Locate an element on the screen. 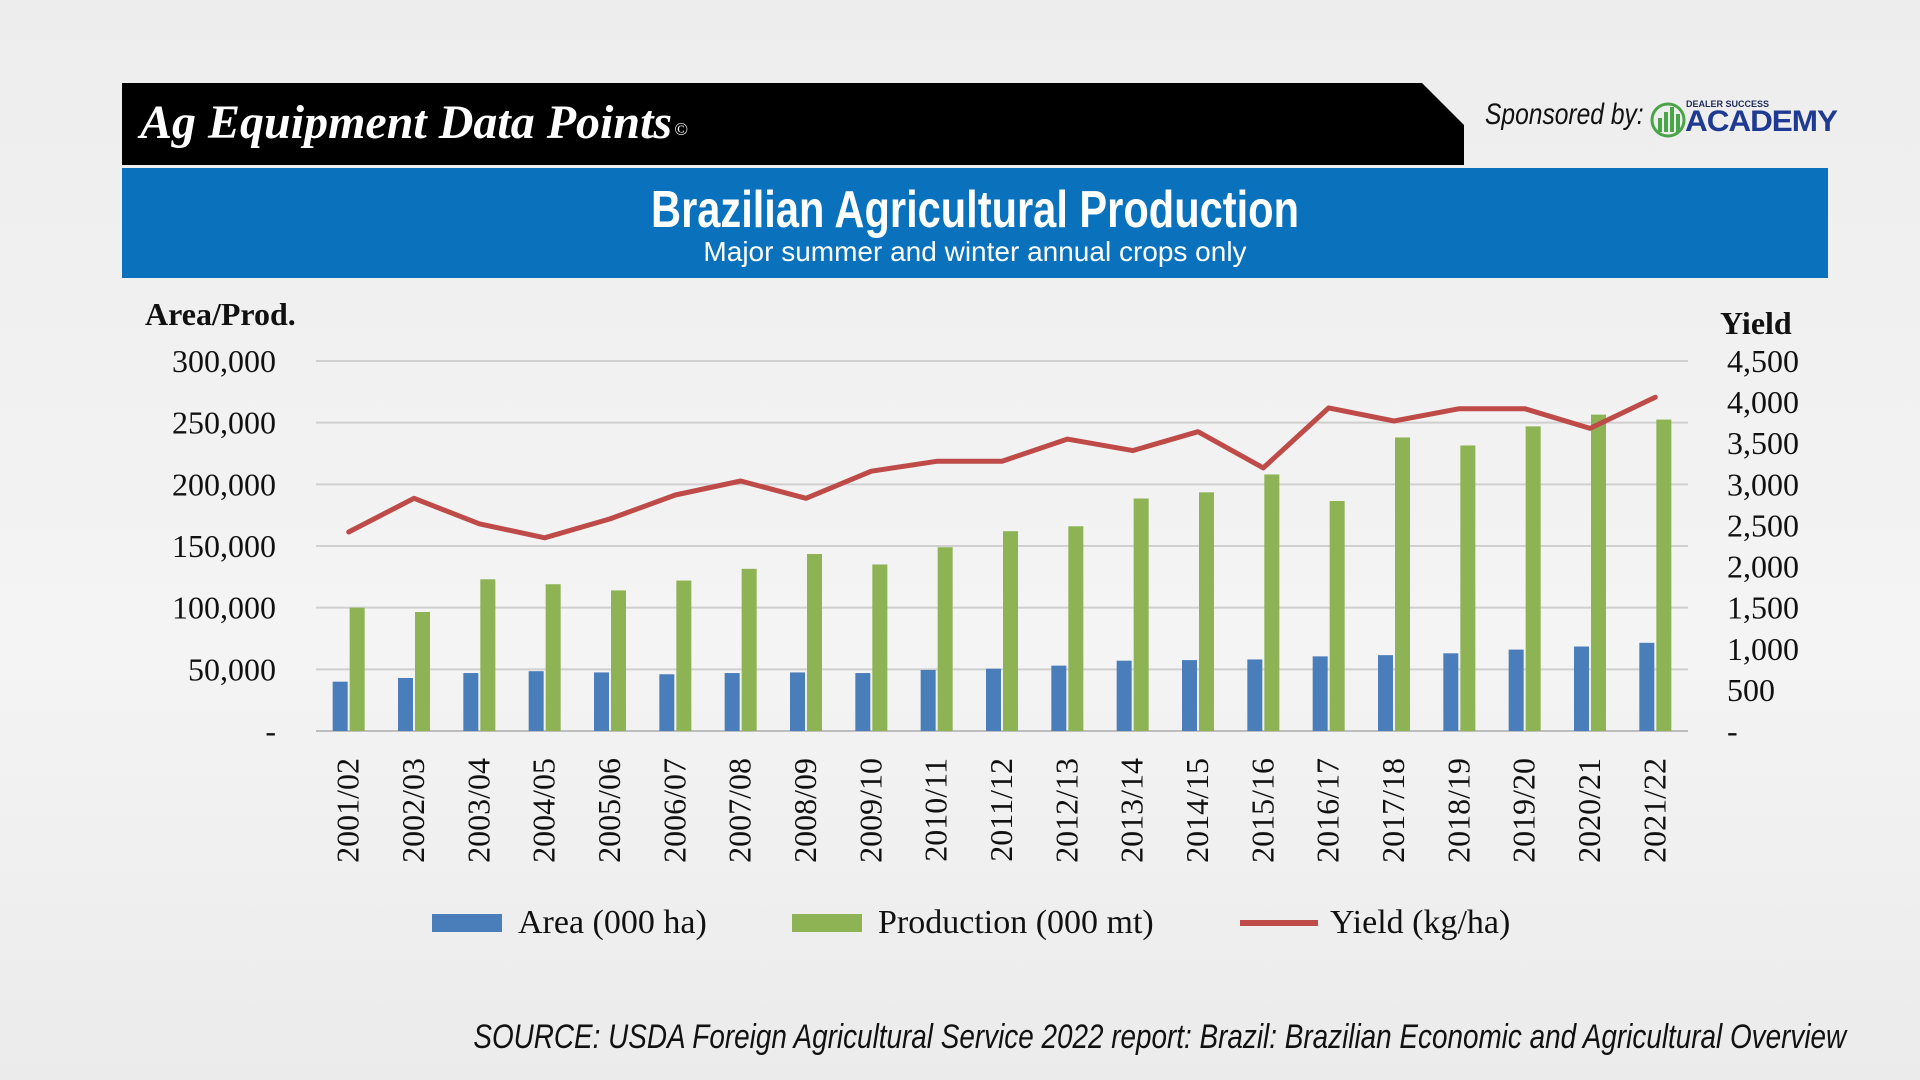 The image size is (1920, 1080). x-tick-label: 2010/11 is located at coordinates (936, 810).